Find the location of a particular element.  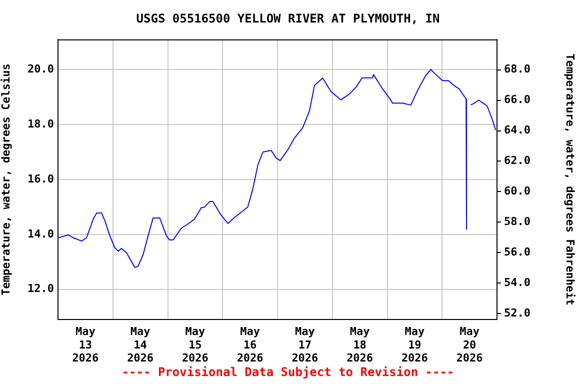

y-tick-label: 16.0 is located at coordinates (41, 179).